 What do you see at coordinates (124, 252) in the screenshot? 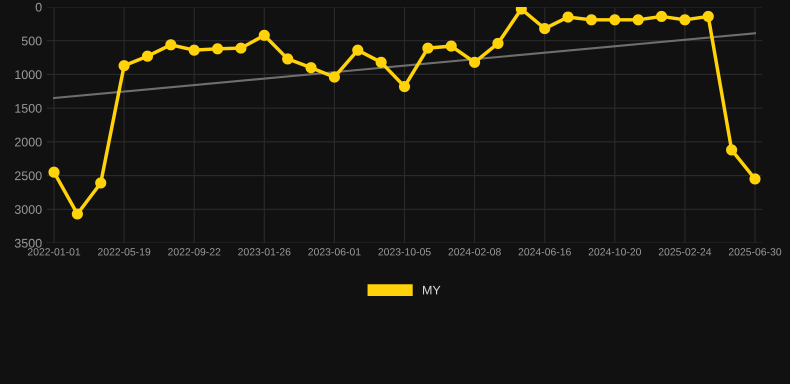
I see `x-tick-label: 2022-05-19` at bounding box center [124, 252].